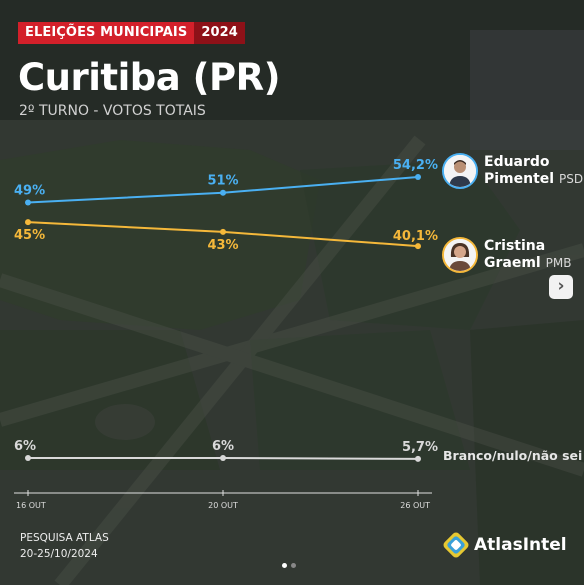  I want to click on x-tick-label: 20 OUT, so click(223, 505).